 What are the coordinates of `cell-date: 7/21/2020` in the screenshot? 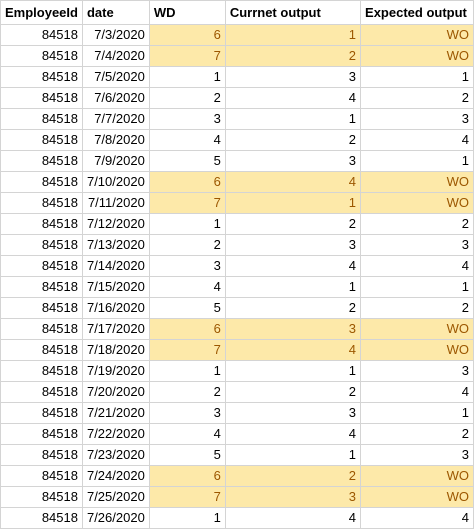 It's located at (115, 413).